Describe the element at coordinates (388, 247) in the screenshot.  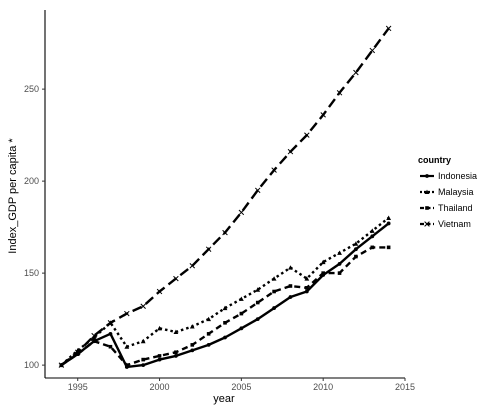
I see `point-thailand-2014` at that location.